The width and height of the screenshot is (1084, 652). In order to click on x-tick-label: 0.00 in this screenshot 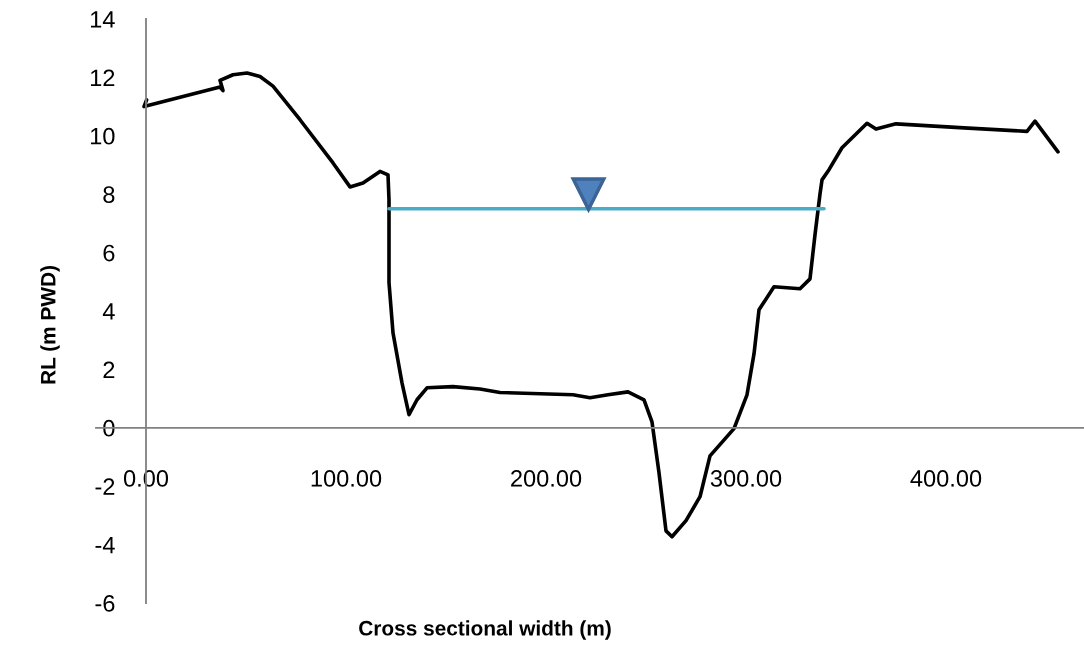, I will do `click(146, 478)`.